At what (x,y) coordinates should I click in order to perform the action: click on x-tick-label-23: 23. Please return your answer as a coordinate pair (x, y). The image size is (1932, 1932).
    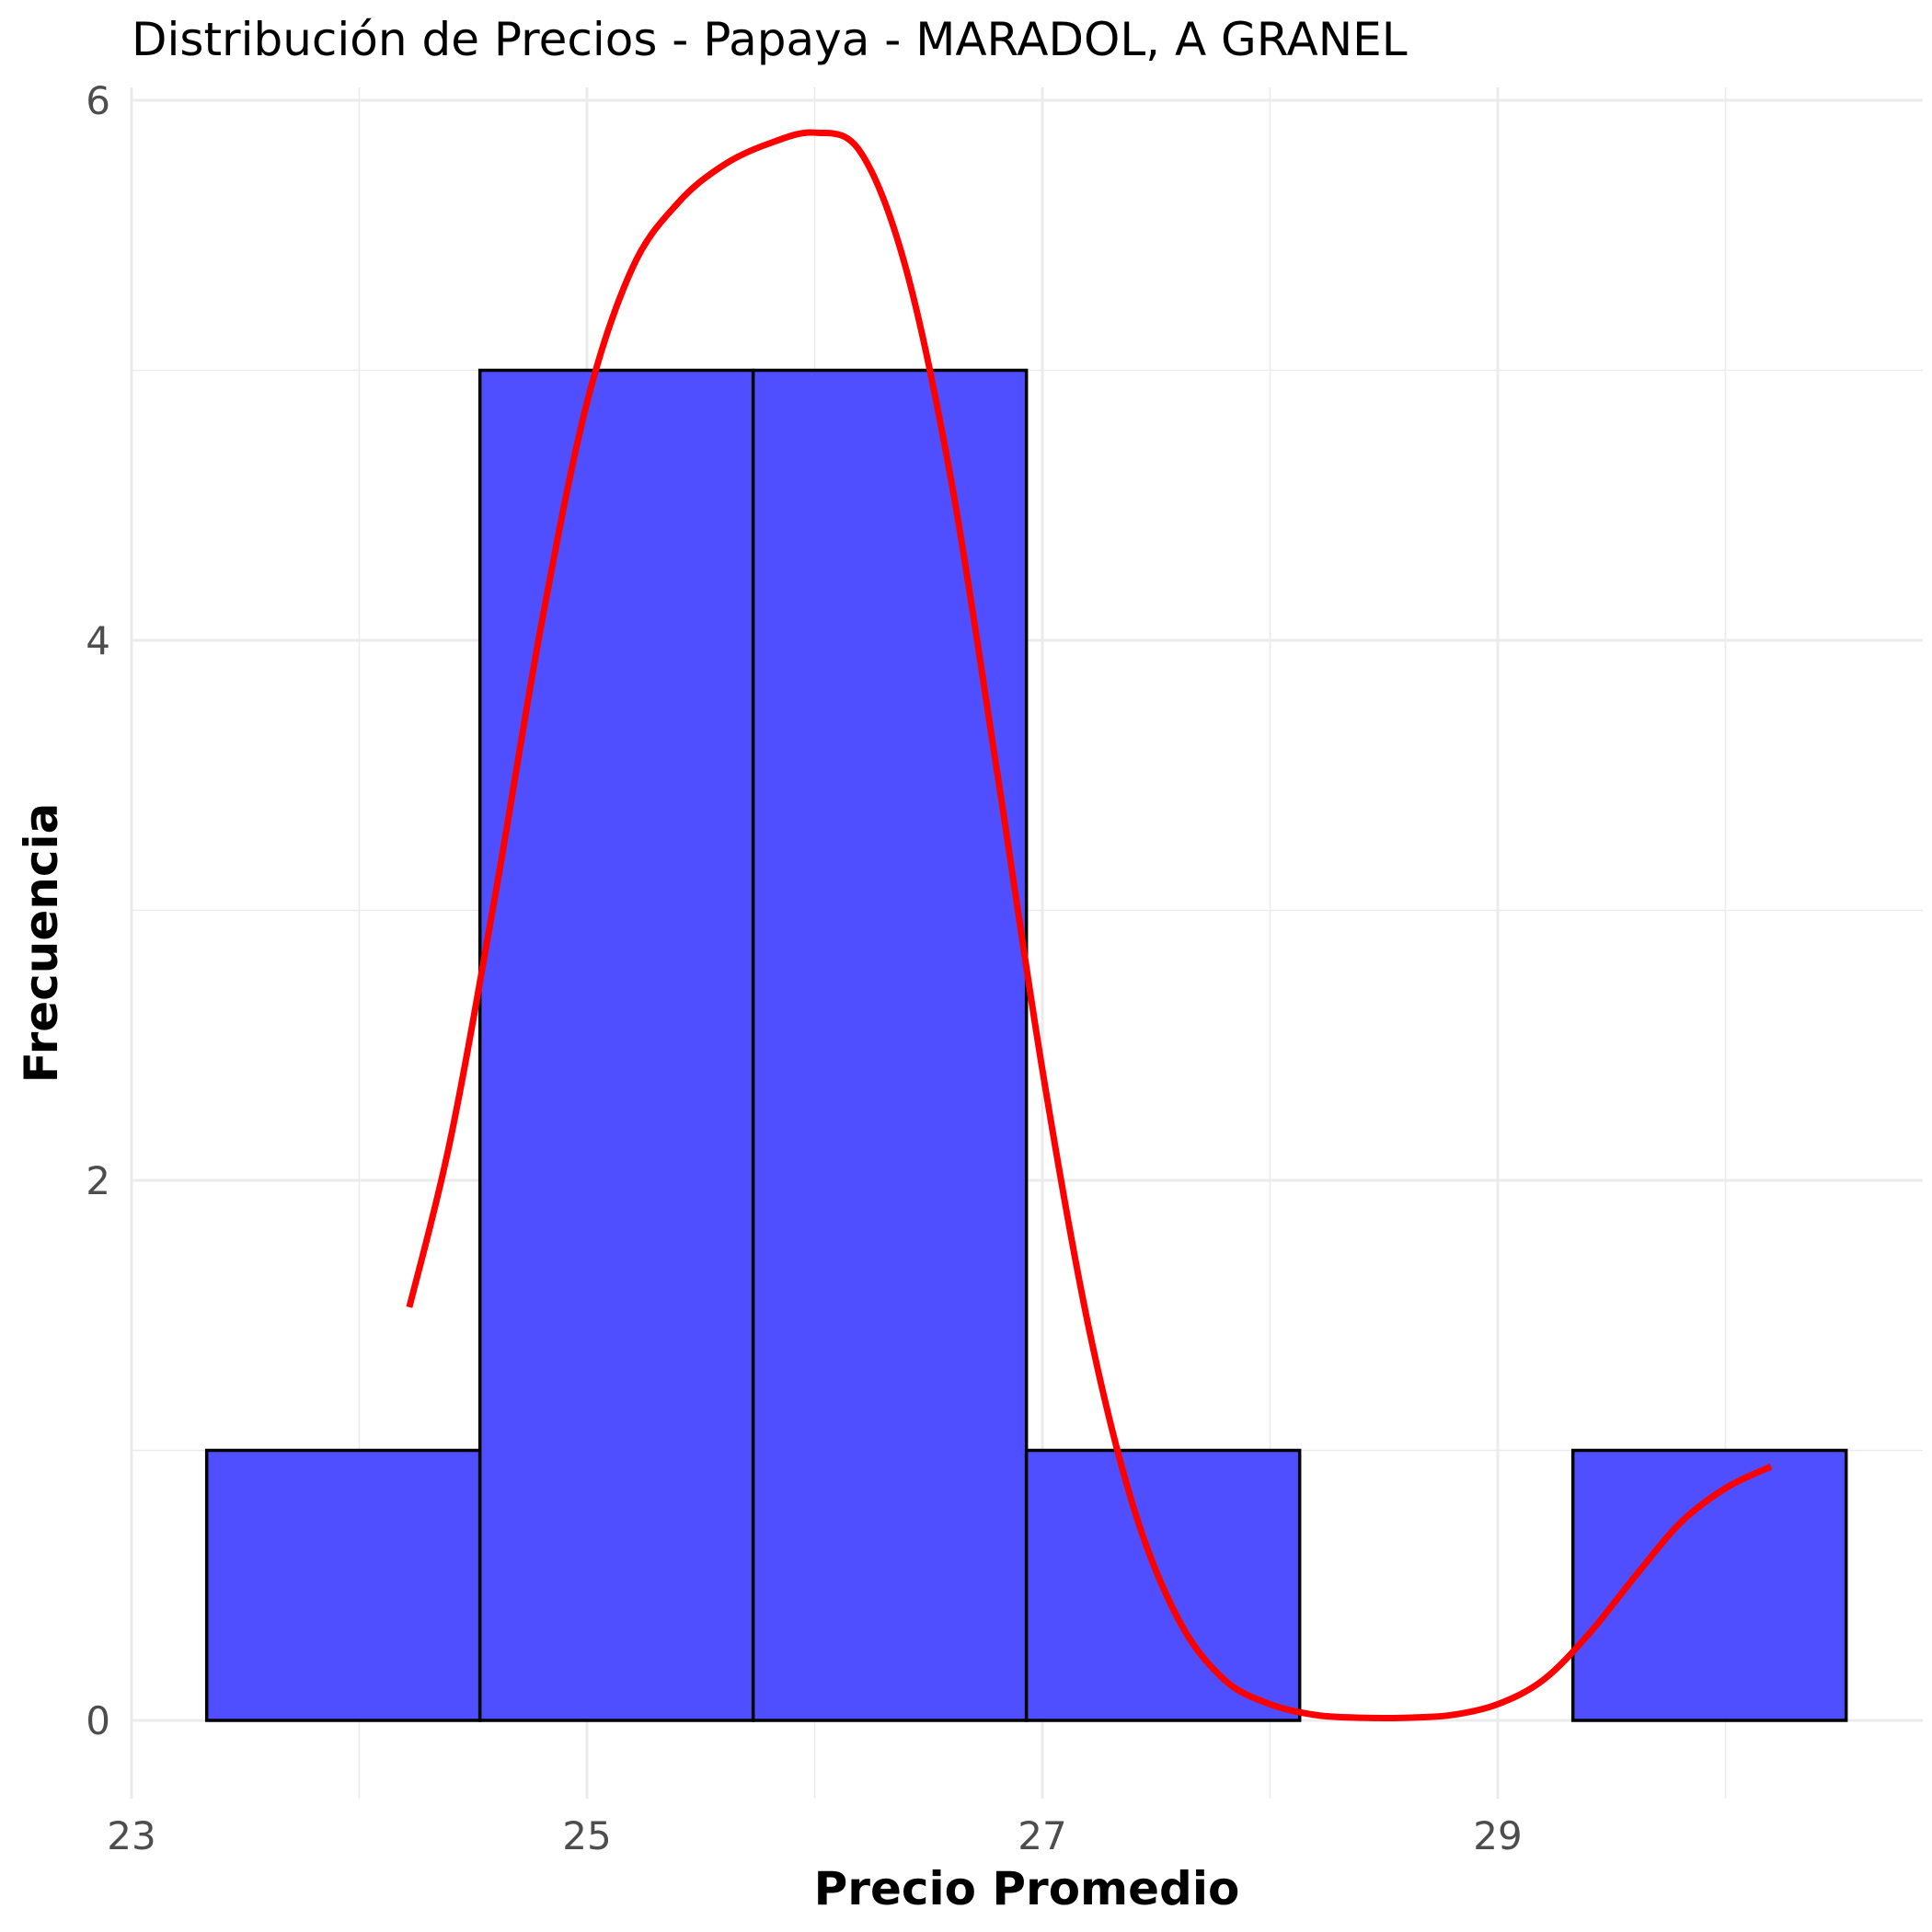
    Looking at the image, I should click on (131, 1835).